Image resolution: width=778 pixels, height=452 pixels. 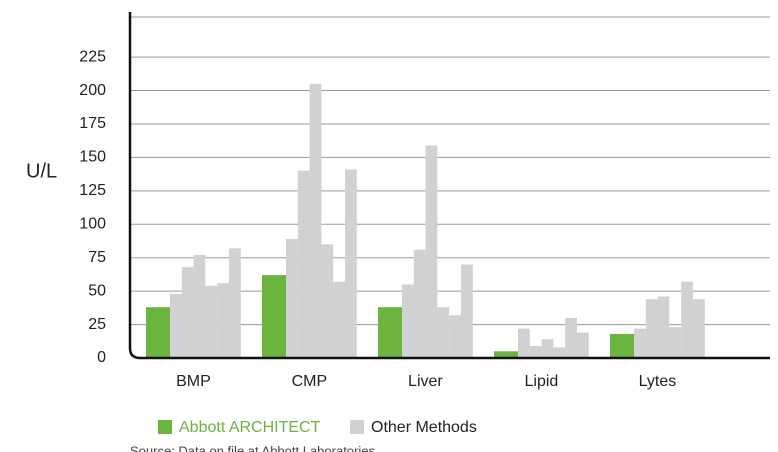 I want to click on y-tick-label: 225, so click(x=92, y=56).